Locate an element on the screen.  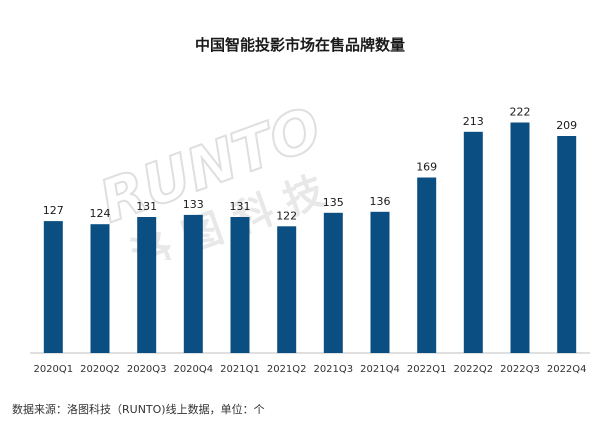
data-label-2020Q3: 131 is located at coordinates (146, 206).